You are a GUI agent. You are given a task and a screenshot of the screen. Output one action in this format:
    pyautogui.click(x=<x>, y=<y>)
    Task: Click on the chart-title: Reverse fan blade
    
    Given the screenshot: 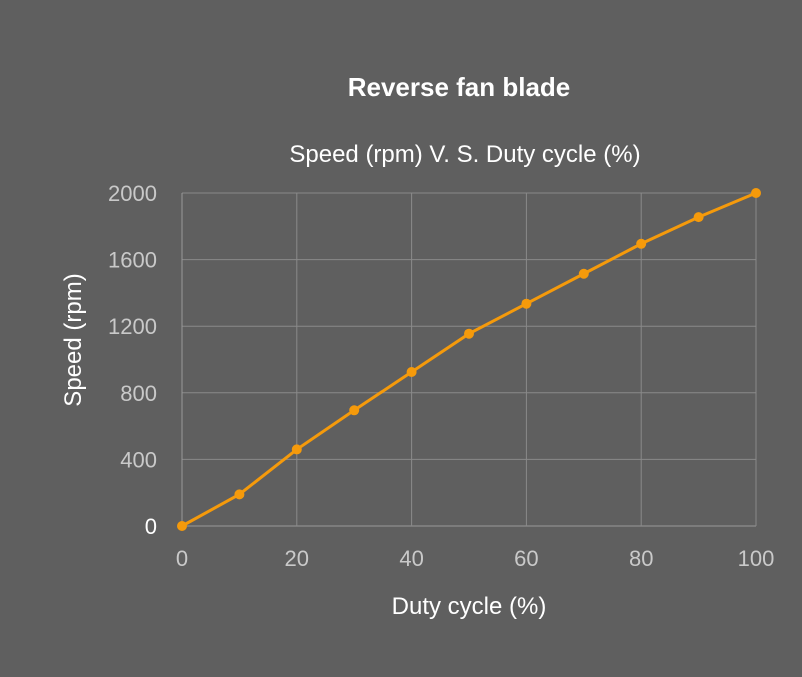 What is the action you would take?
    pyautogui.click(x=459, y=87)
    